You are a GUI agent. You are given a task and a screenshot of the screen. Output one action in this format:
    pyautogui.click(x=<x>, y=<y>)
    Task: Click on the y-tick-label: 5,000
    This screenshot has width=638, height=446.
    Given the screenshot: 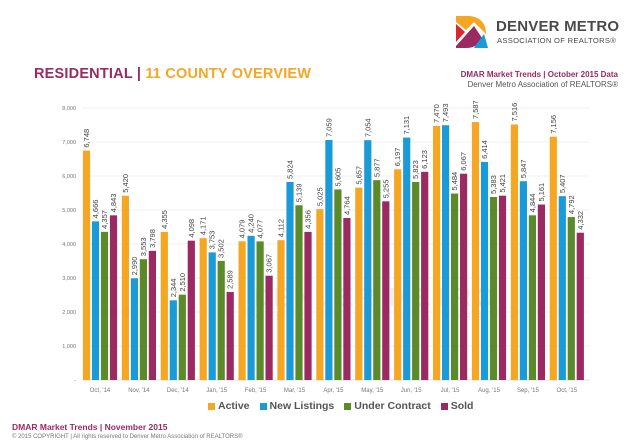 What is the action you would take?
    pyautogui.click(x=69, y=211)
    